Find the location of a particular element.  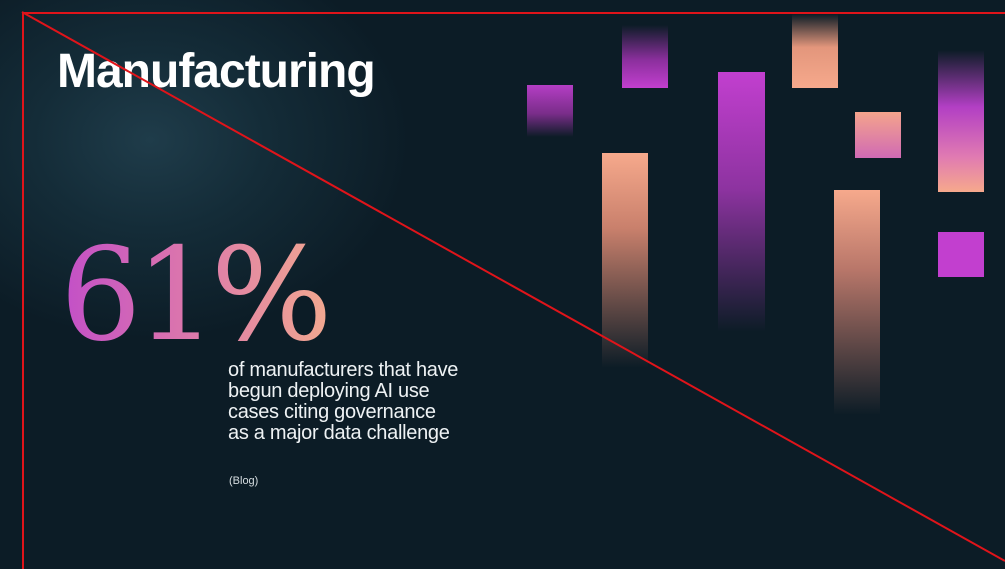

source-citation: (Blog) is located at coordinates (244, 481).